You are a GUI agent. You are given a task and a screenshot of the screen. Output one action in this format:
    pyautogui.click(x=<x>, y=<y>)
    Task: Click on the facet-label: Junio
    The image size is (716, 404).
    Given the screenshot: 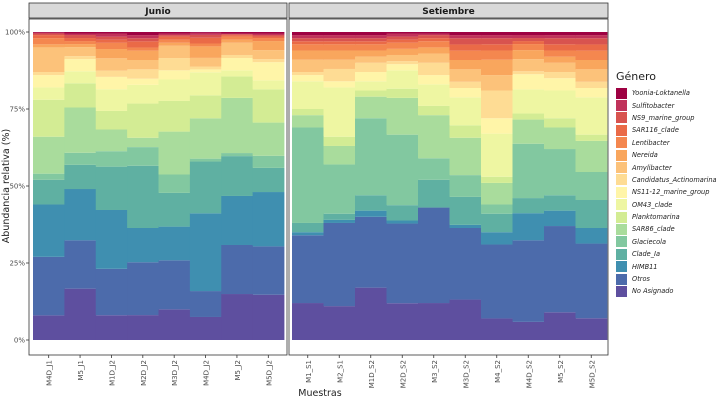 What is the action you would take?
    pyautogui.click(x=157, y=12)
    